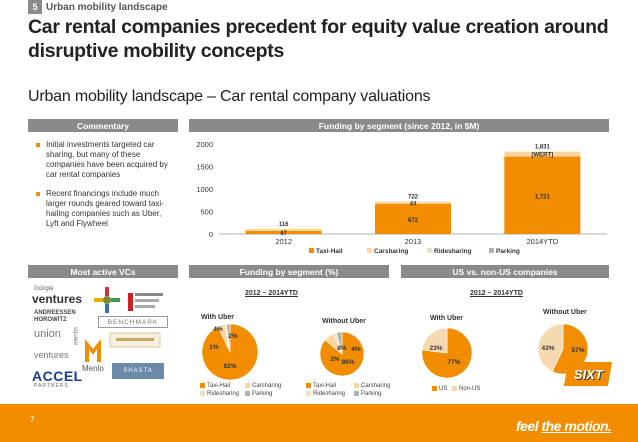  Describe the element at coordinates (577, 350) in the screenshot. I see `pie-value-label: 57%` at that location.